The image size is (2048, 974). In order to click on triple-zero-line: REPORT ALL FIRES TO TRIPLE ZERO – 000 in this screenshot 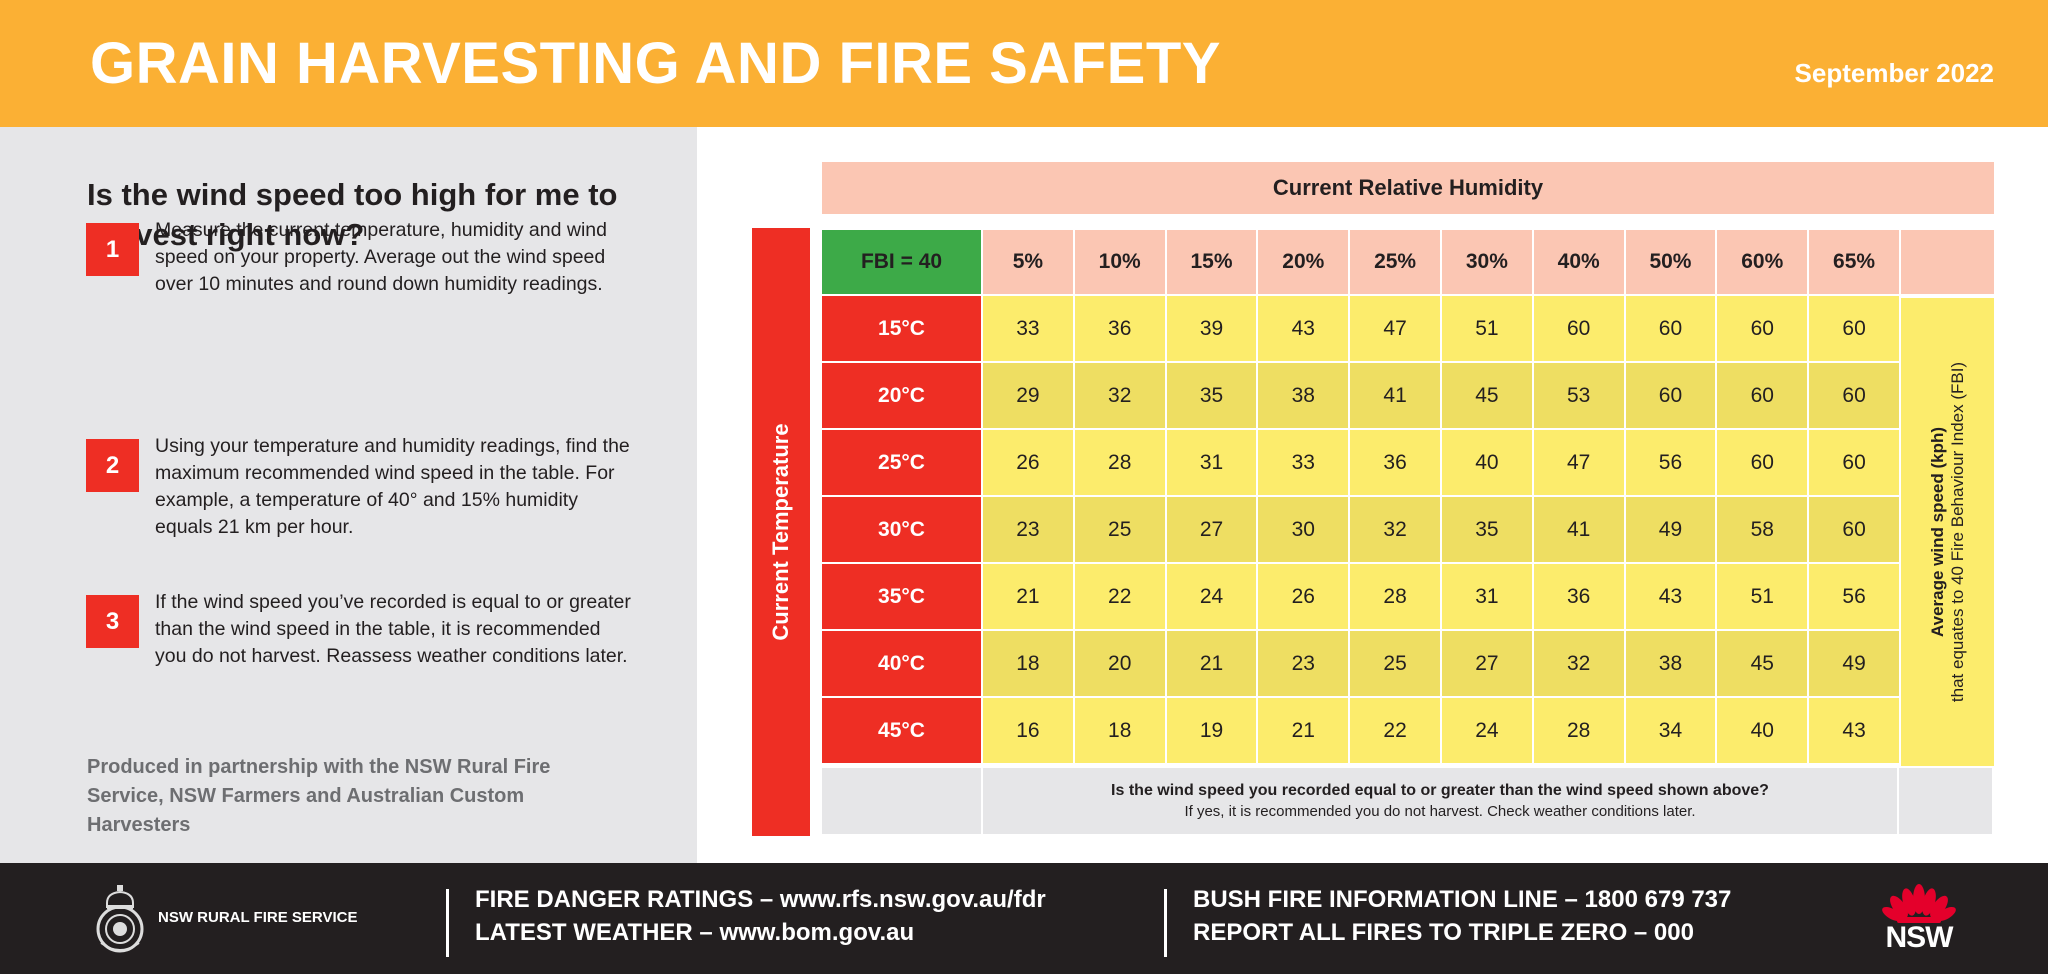, I will do `click(1443, 932)`.